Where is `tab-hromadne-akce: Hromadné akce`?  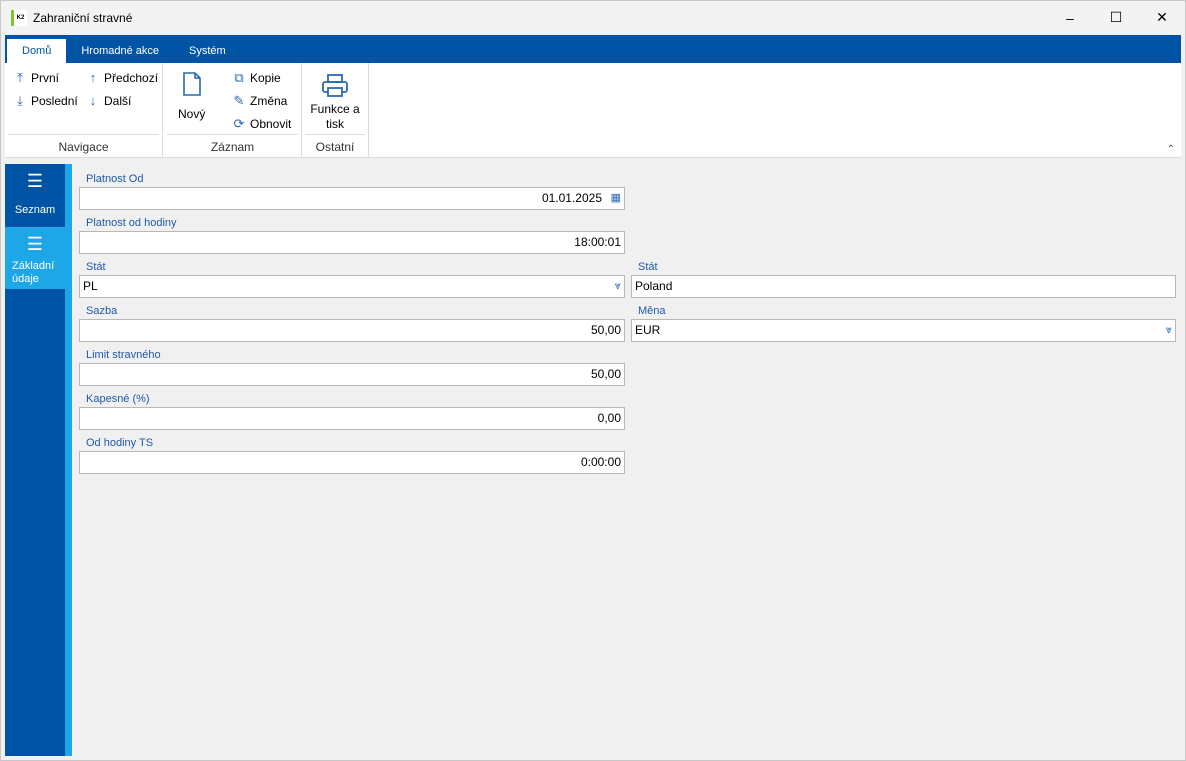
tab-hromadne-akce: Hromadné akce is located at coordinates (120, 51).